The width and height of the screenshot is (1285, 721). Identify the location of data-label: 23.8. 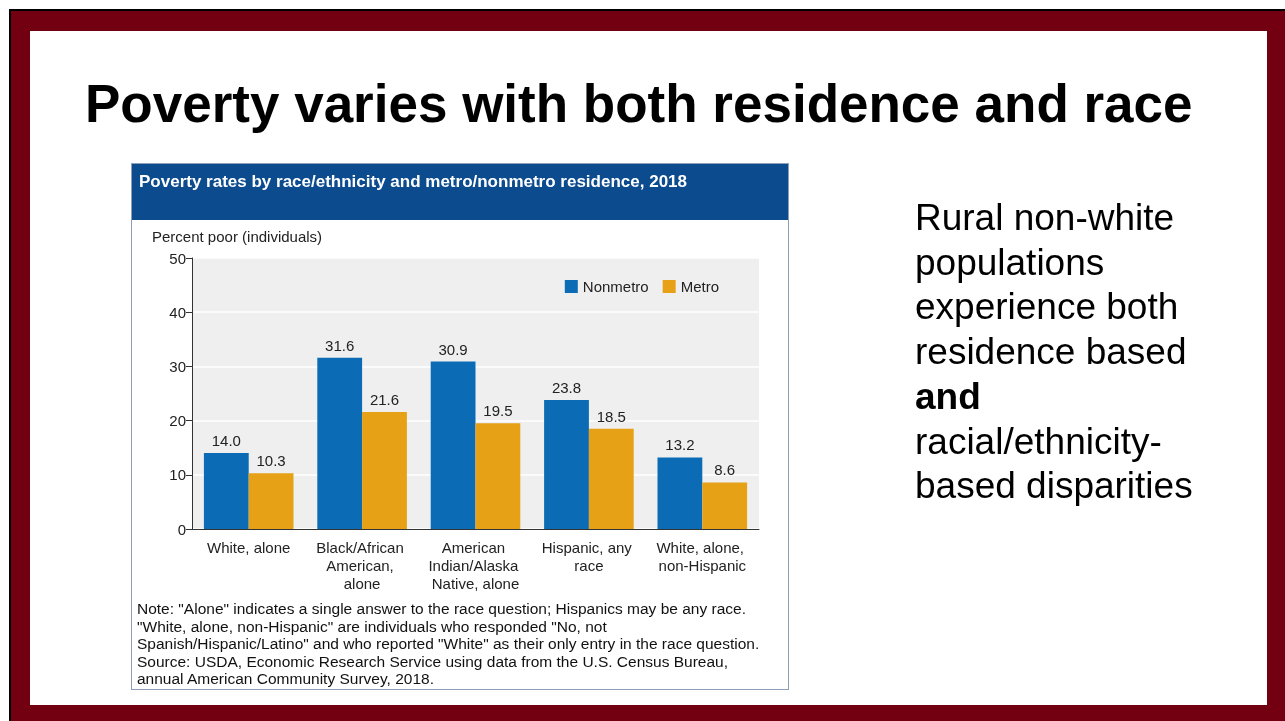
(566, 387).